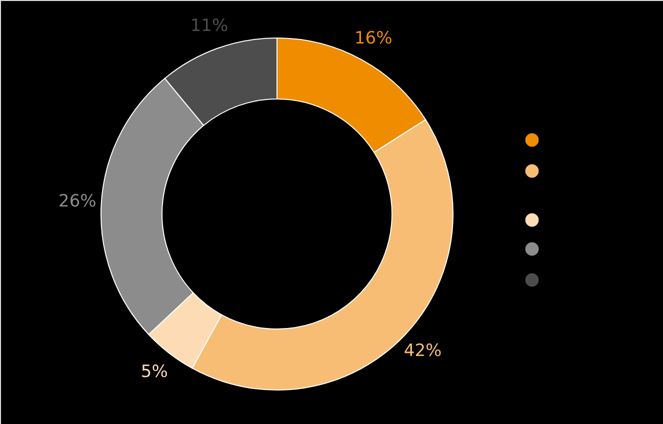 This screenshot has height=424, width=663. What do you see at coordinates (77, 201) in the screenshot?
I see `data-label: 26%` at bounding box center [77, 201].